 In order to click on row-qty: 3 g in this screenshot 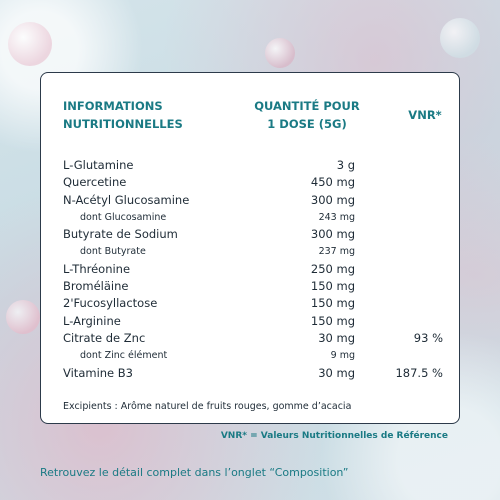, I will do `click(345, 165)`.